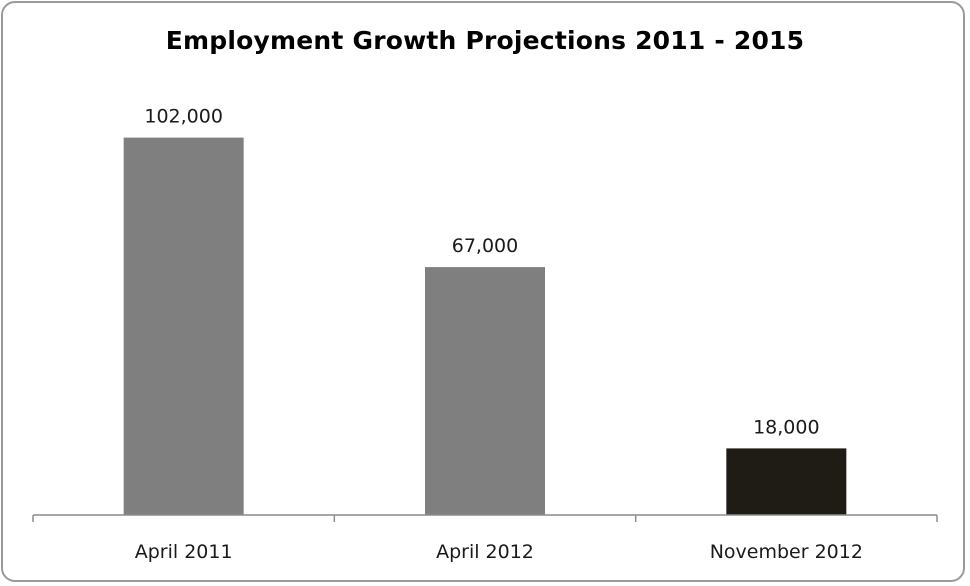  I want to click on data-label: 18,000, so click(786, 427).